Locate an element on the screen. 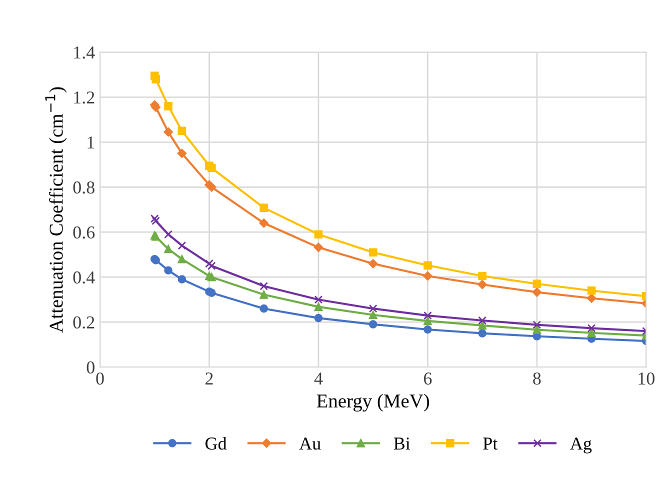 The width and height of the screenshot is (658, 483). y-tick-label: 0.6 is located at coordinates (84, 232).